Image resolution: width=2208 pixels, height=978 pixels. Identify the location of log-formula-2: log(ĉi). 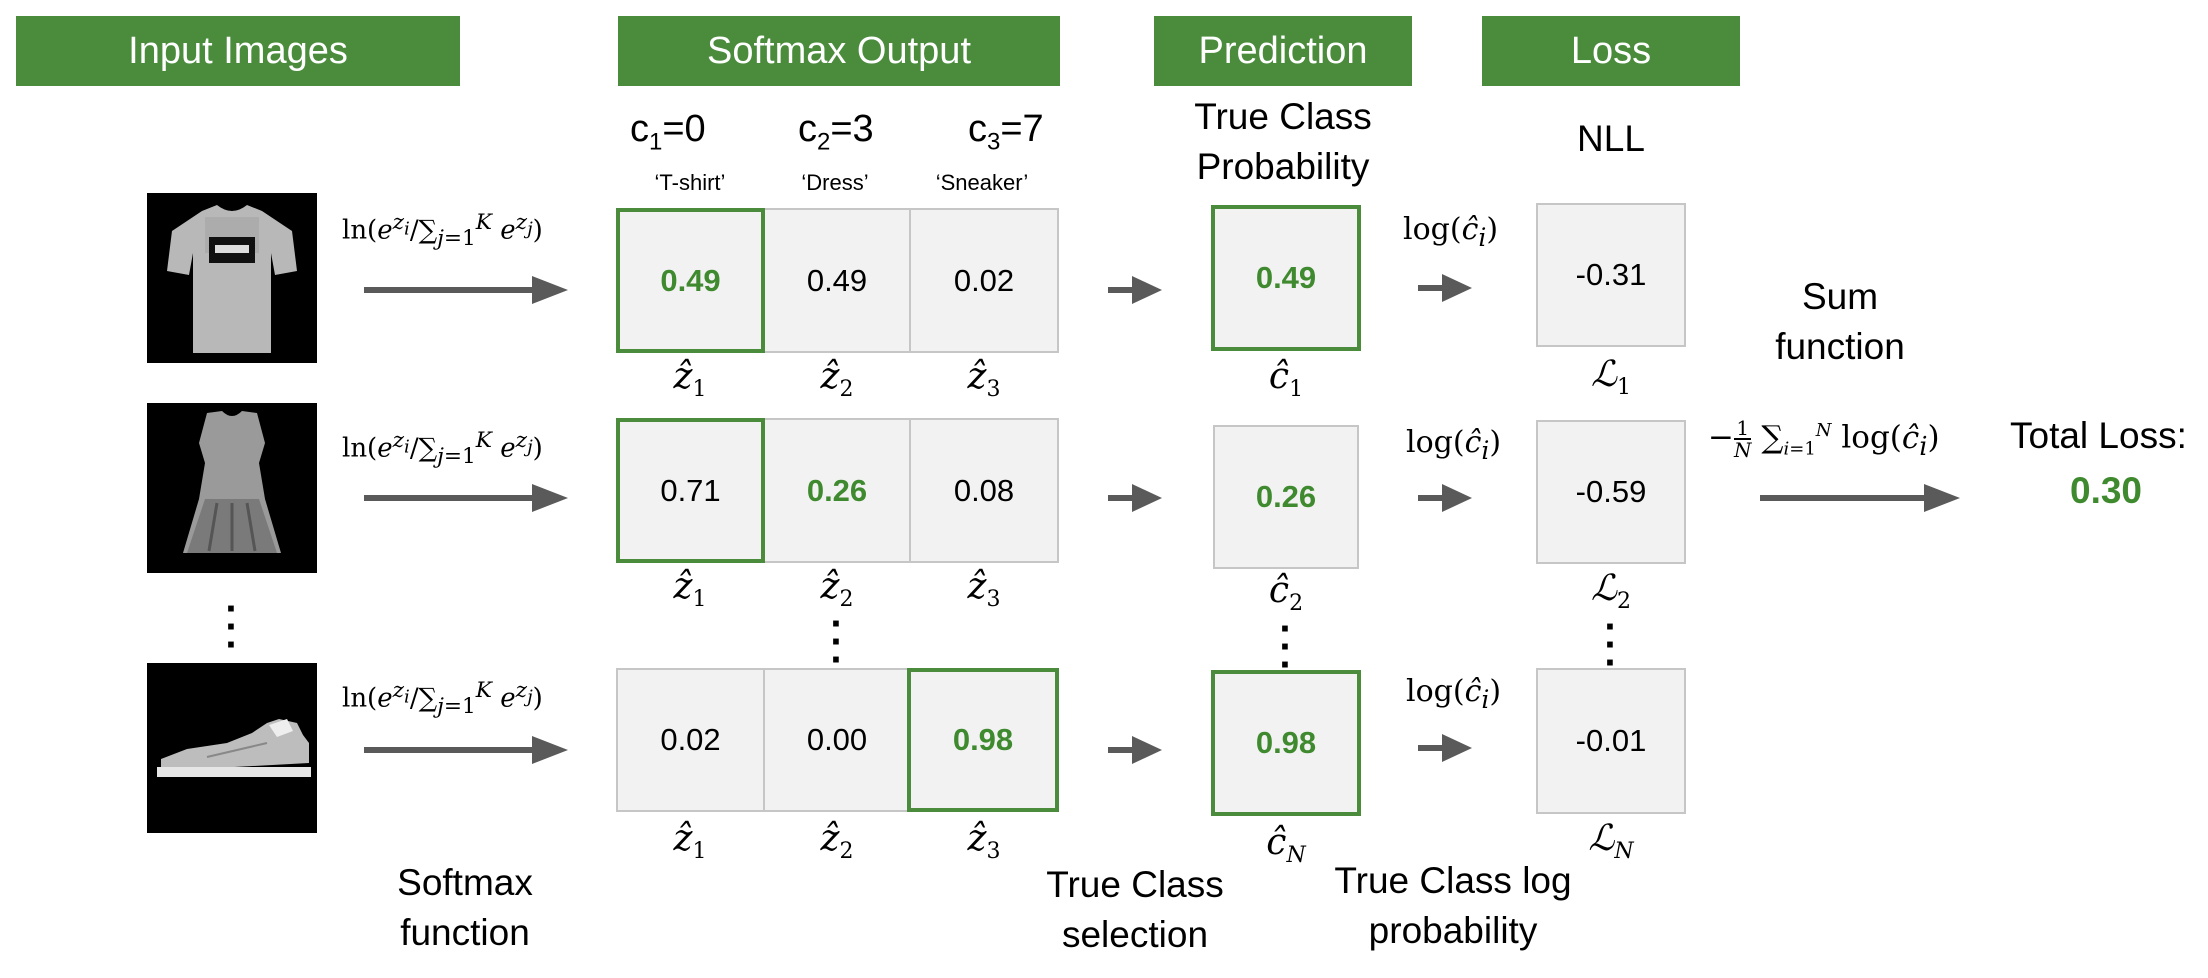
(1454, 445).